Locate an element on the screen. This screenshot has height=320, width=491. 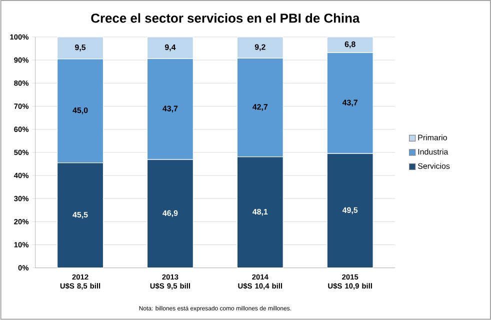
chart-title: Crece el sector servicios en el PBI de China is located at coordinates (225, 18).